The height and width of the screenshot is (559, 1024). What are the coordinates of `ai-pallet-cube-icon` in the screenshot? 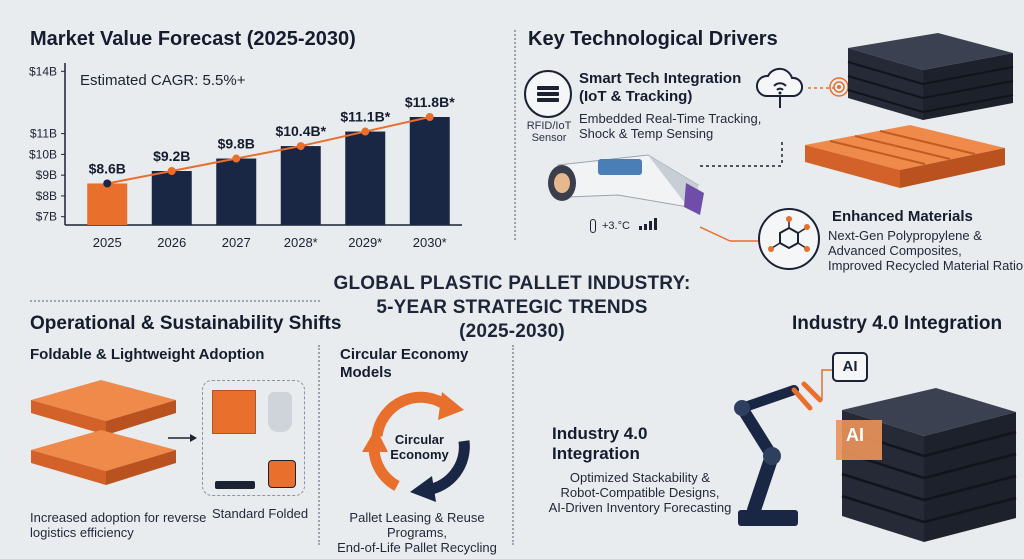 It's located at (926, 465).